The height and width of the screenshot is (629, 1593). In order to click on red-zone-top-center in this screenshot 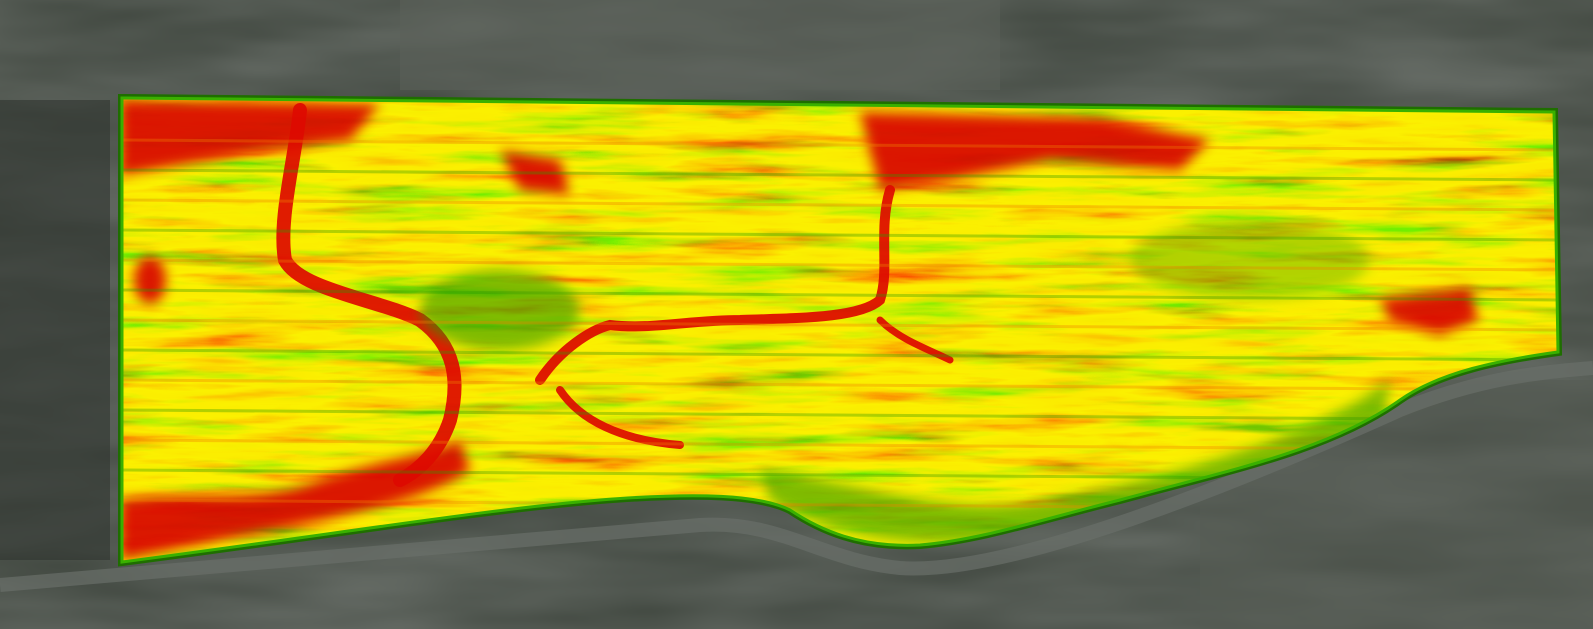, I will do `click(1035, 151)`.